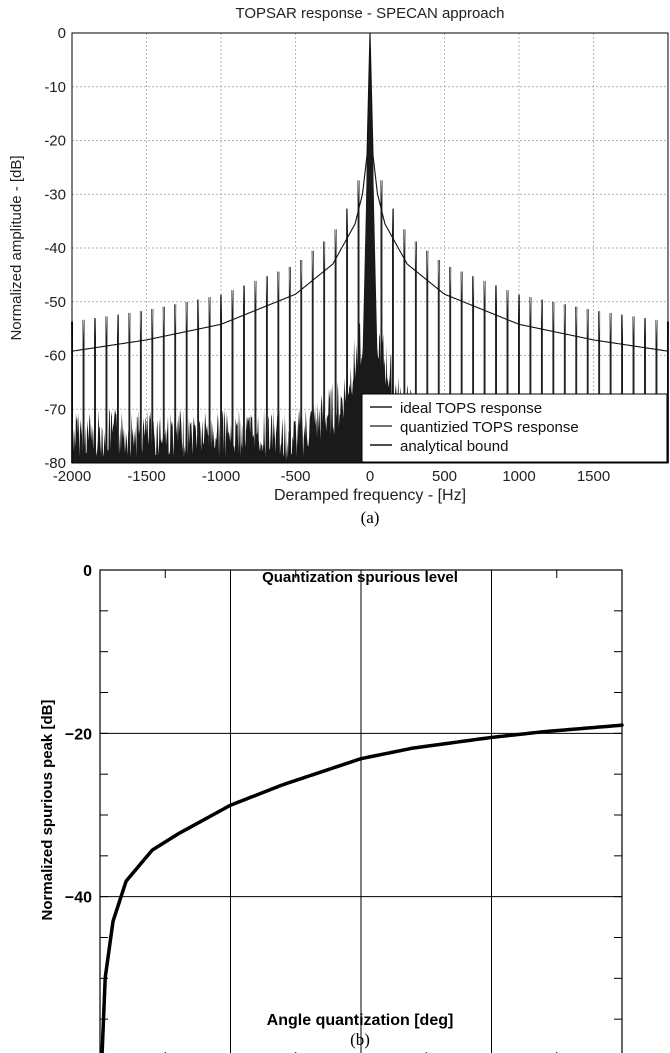 The height and width of the screenshot is (1053, 670). Describe the element at coordinates (370, 495) in the screenshot. I see `chart-a-x-axis-label: Deramped frequency - [Hz]` at that location.